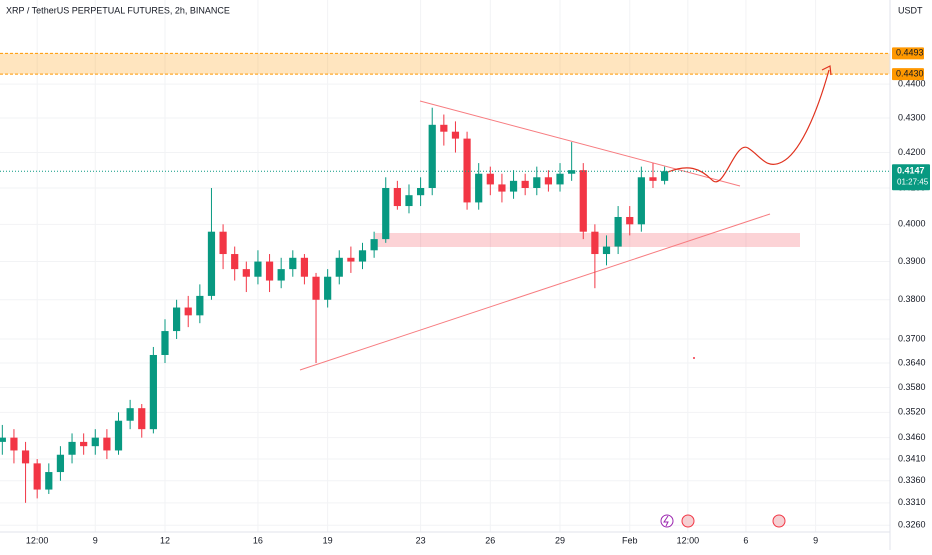  I want to click on y-tick-label: 0.3260, so click(912, 525).